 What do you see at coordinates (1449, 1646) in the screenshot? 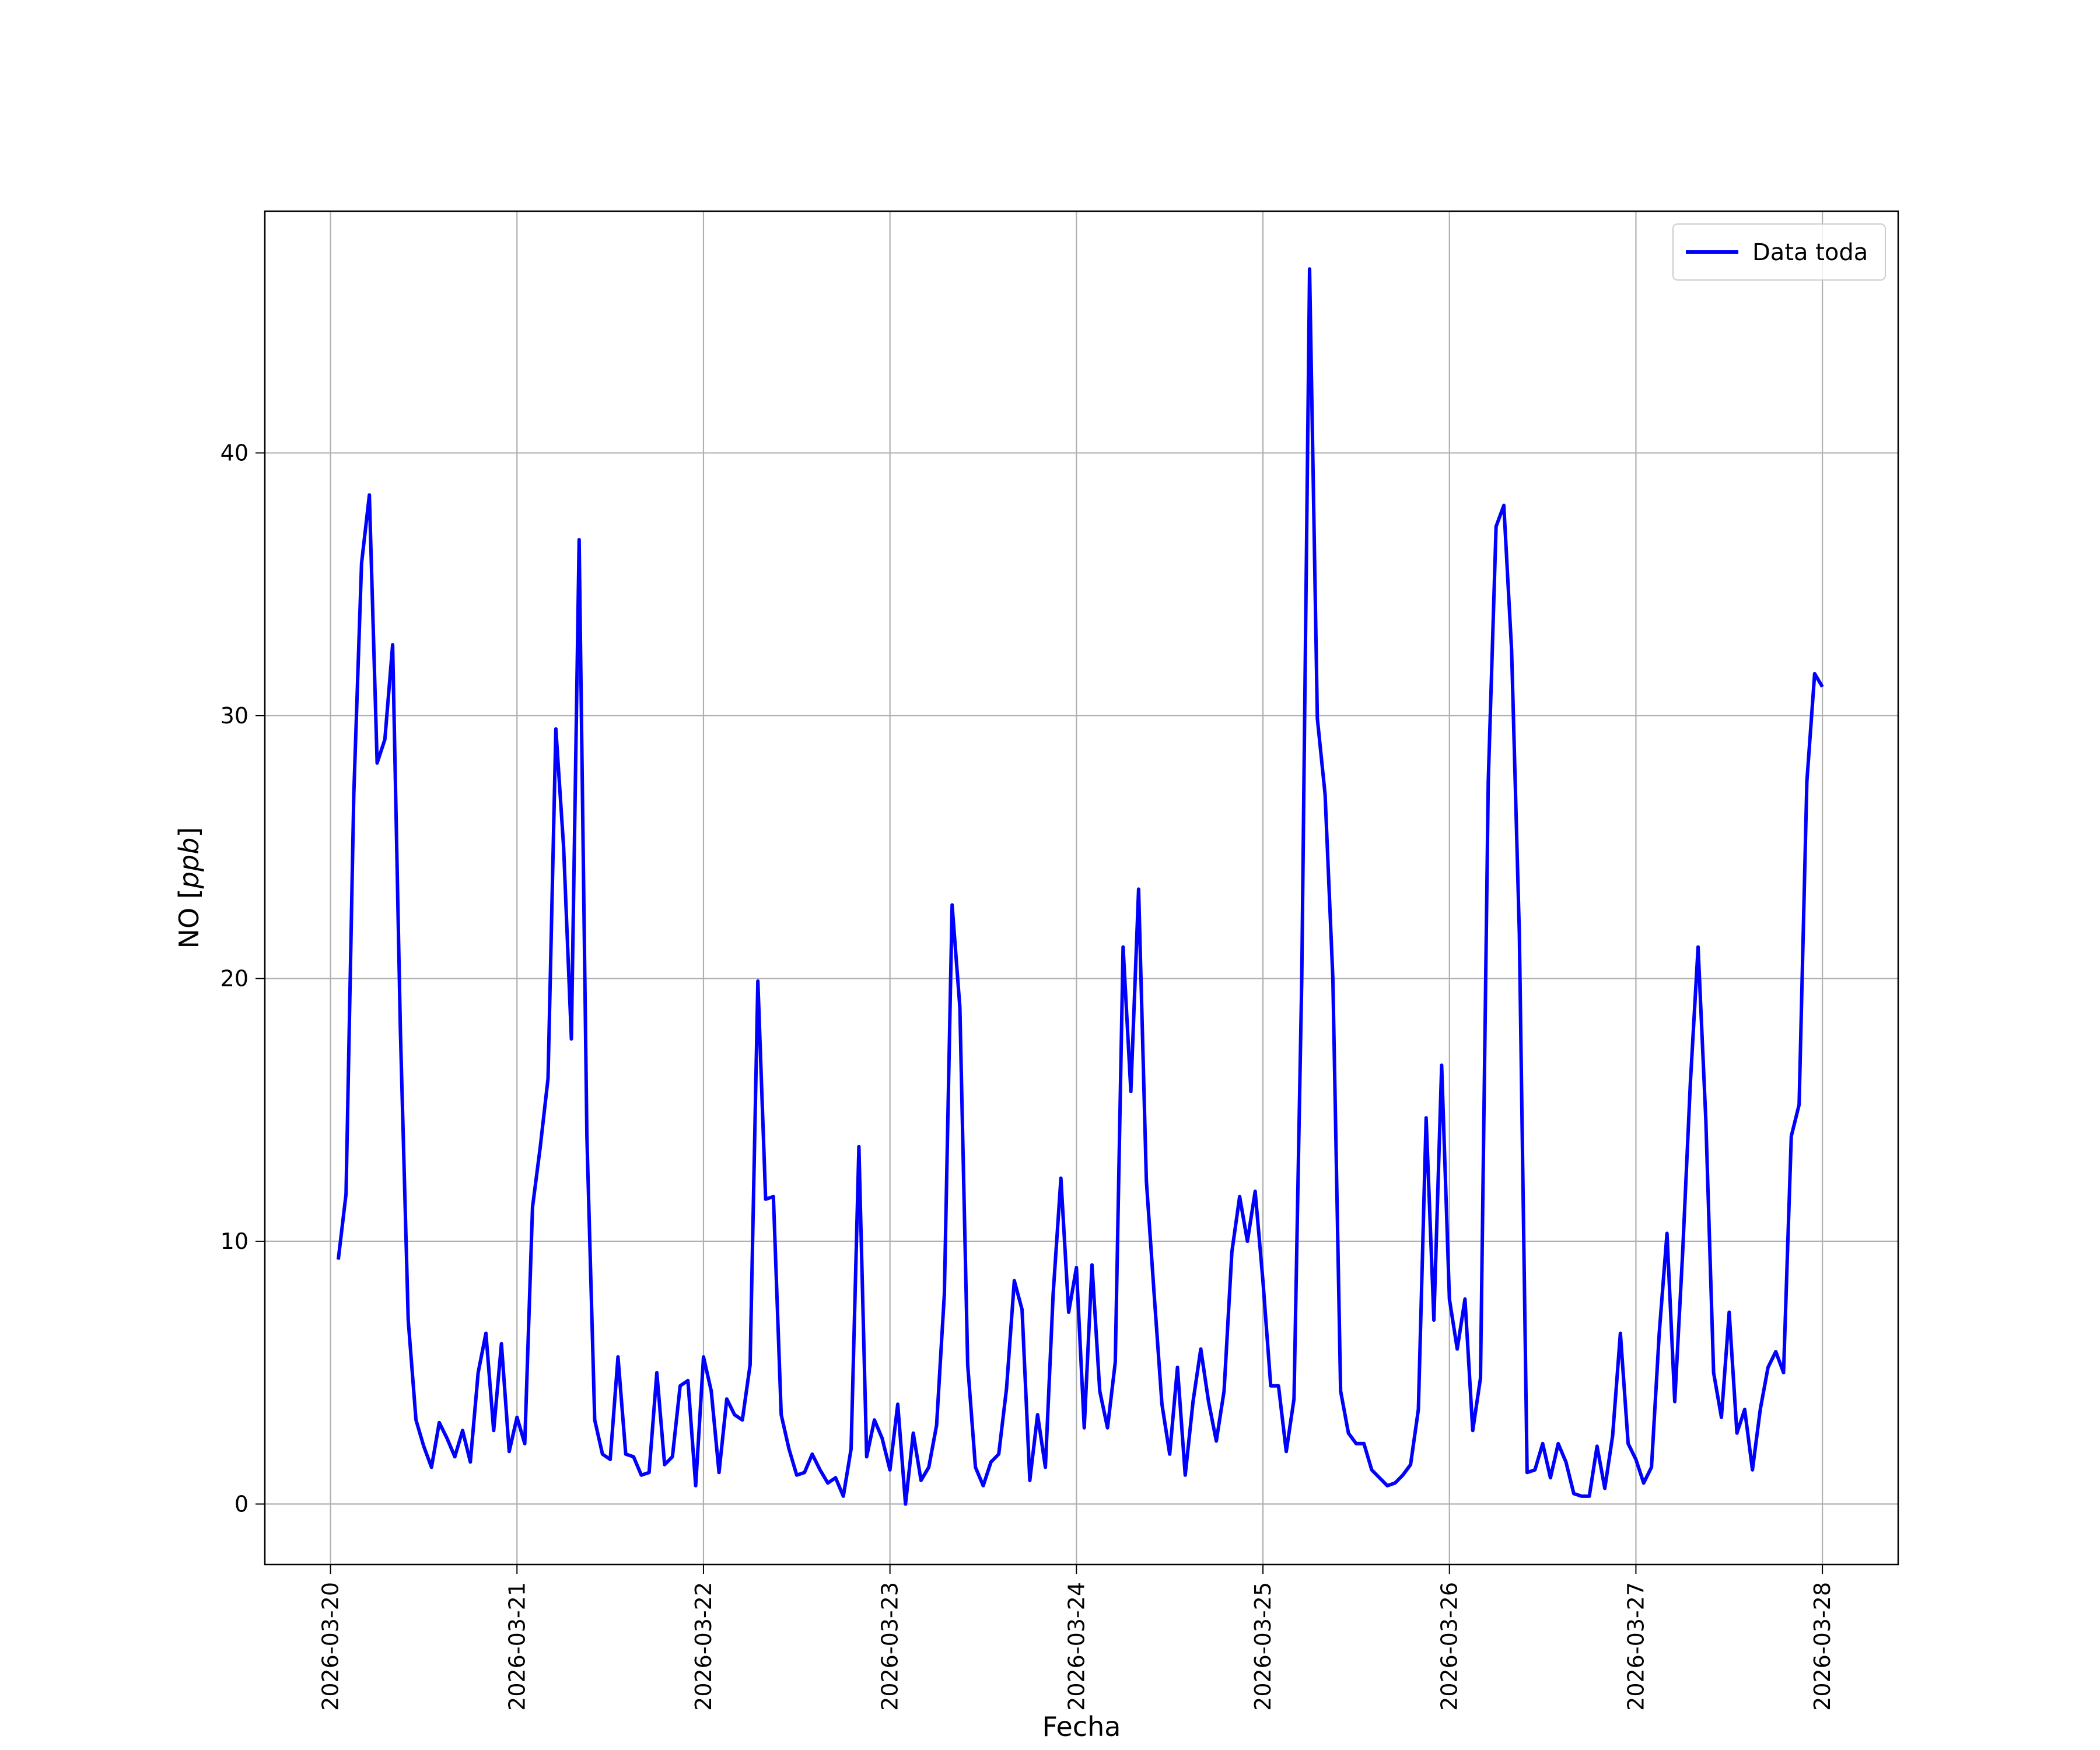
I see `x-tick-label: 2026-03-26` at bounding box center [1449, 1646].